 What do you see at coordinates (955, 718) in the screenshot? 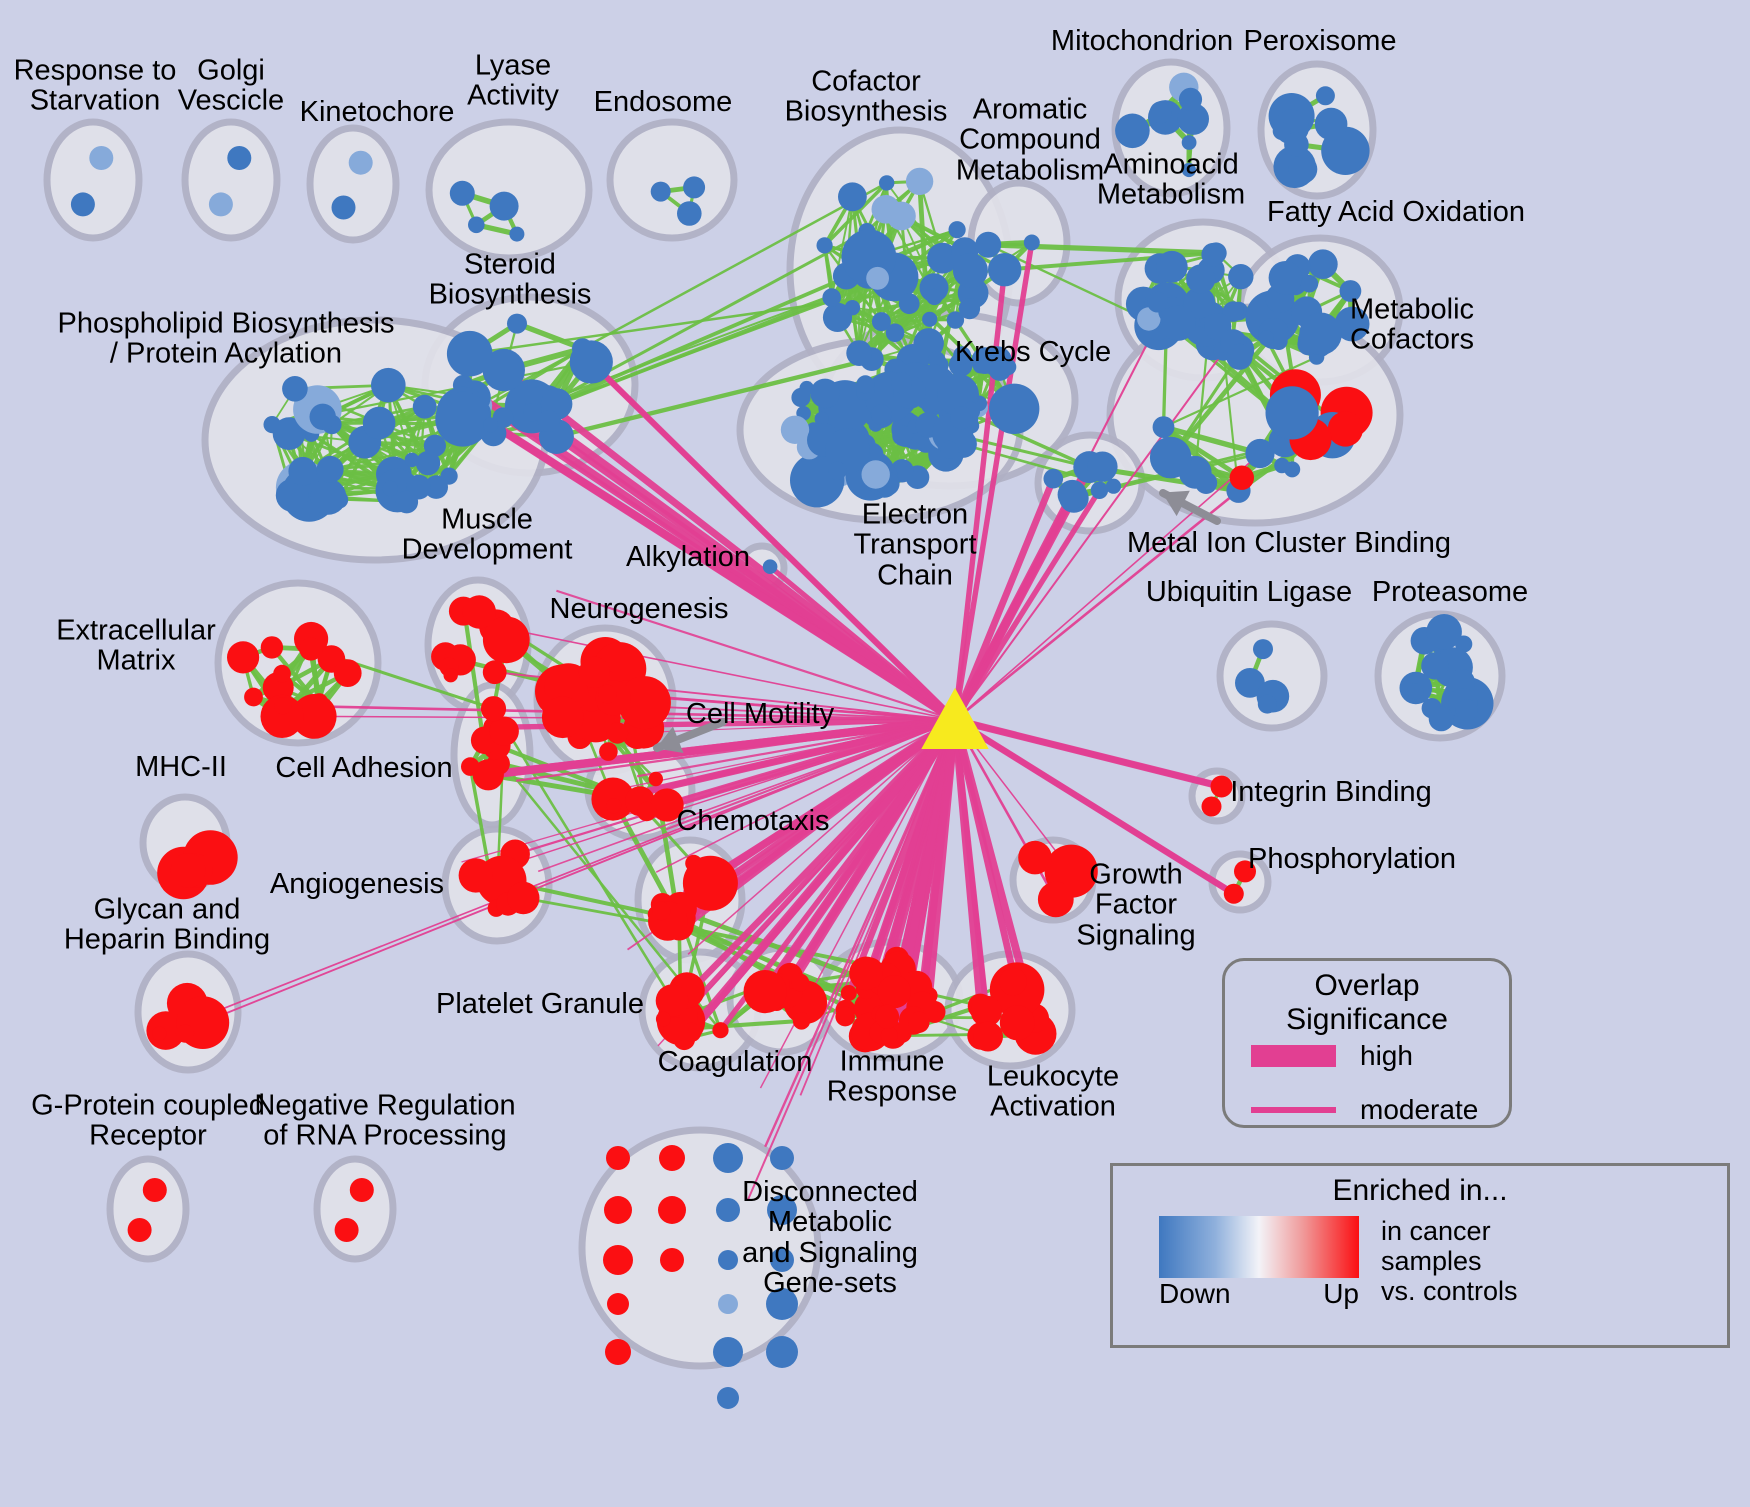
I see `colon-cancer-hub-triangle` at bounding box center [955, 718].